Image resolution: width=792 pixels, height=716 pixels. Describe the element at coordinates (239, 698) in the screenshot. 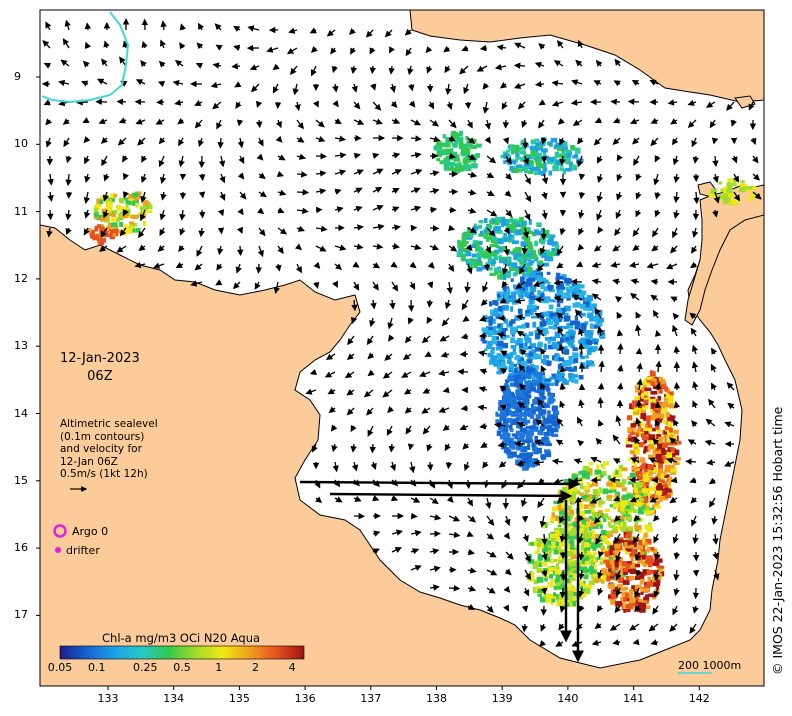

I see `x-tick-label: 135` at that location.